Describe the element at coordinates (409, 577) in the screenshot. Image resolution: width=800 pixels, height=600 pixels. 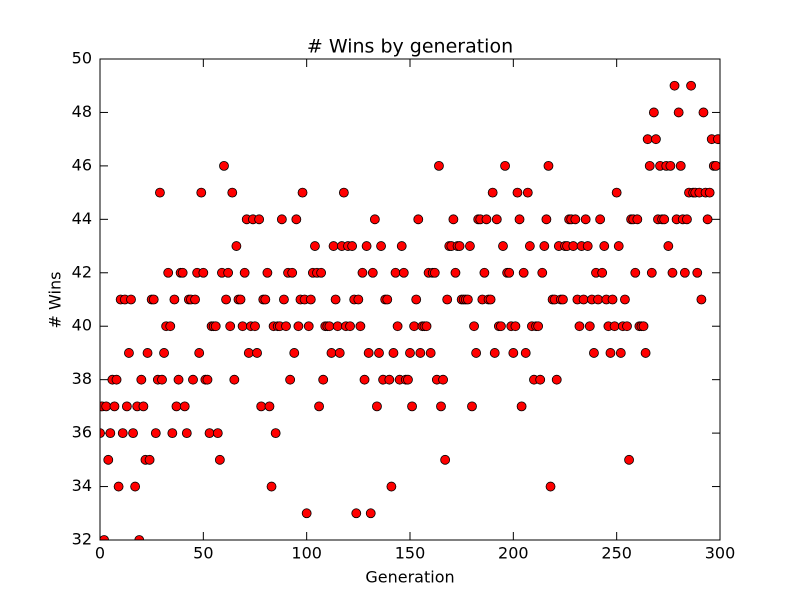
I see `x-axis-label: Generation` at that location.